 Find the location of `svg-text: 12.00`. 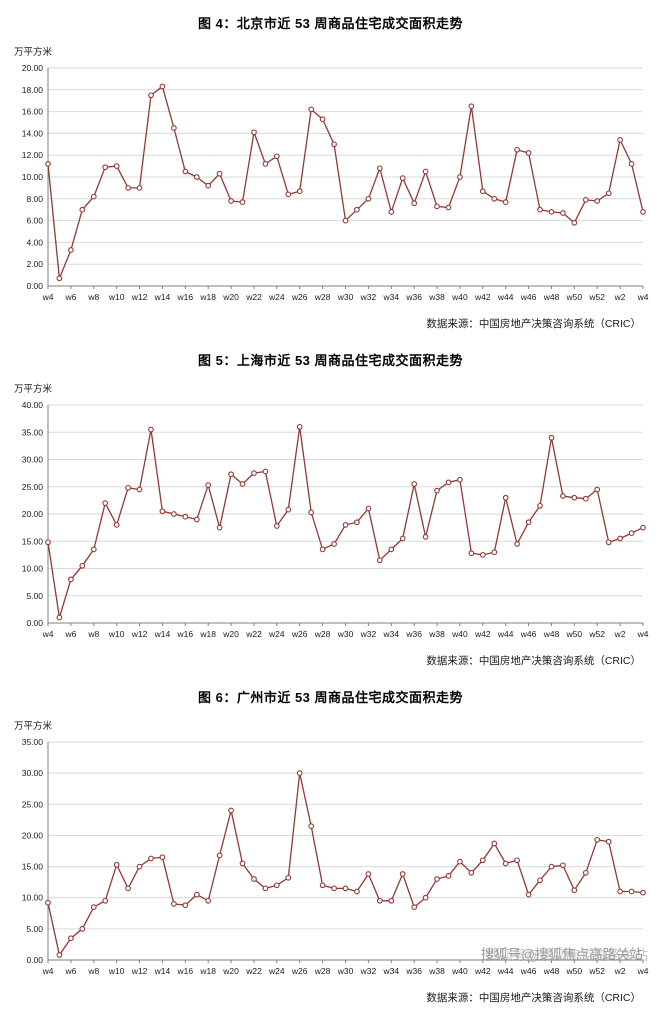

svg-text: 12.00 is located at coordinates (33, 155).